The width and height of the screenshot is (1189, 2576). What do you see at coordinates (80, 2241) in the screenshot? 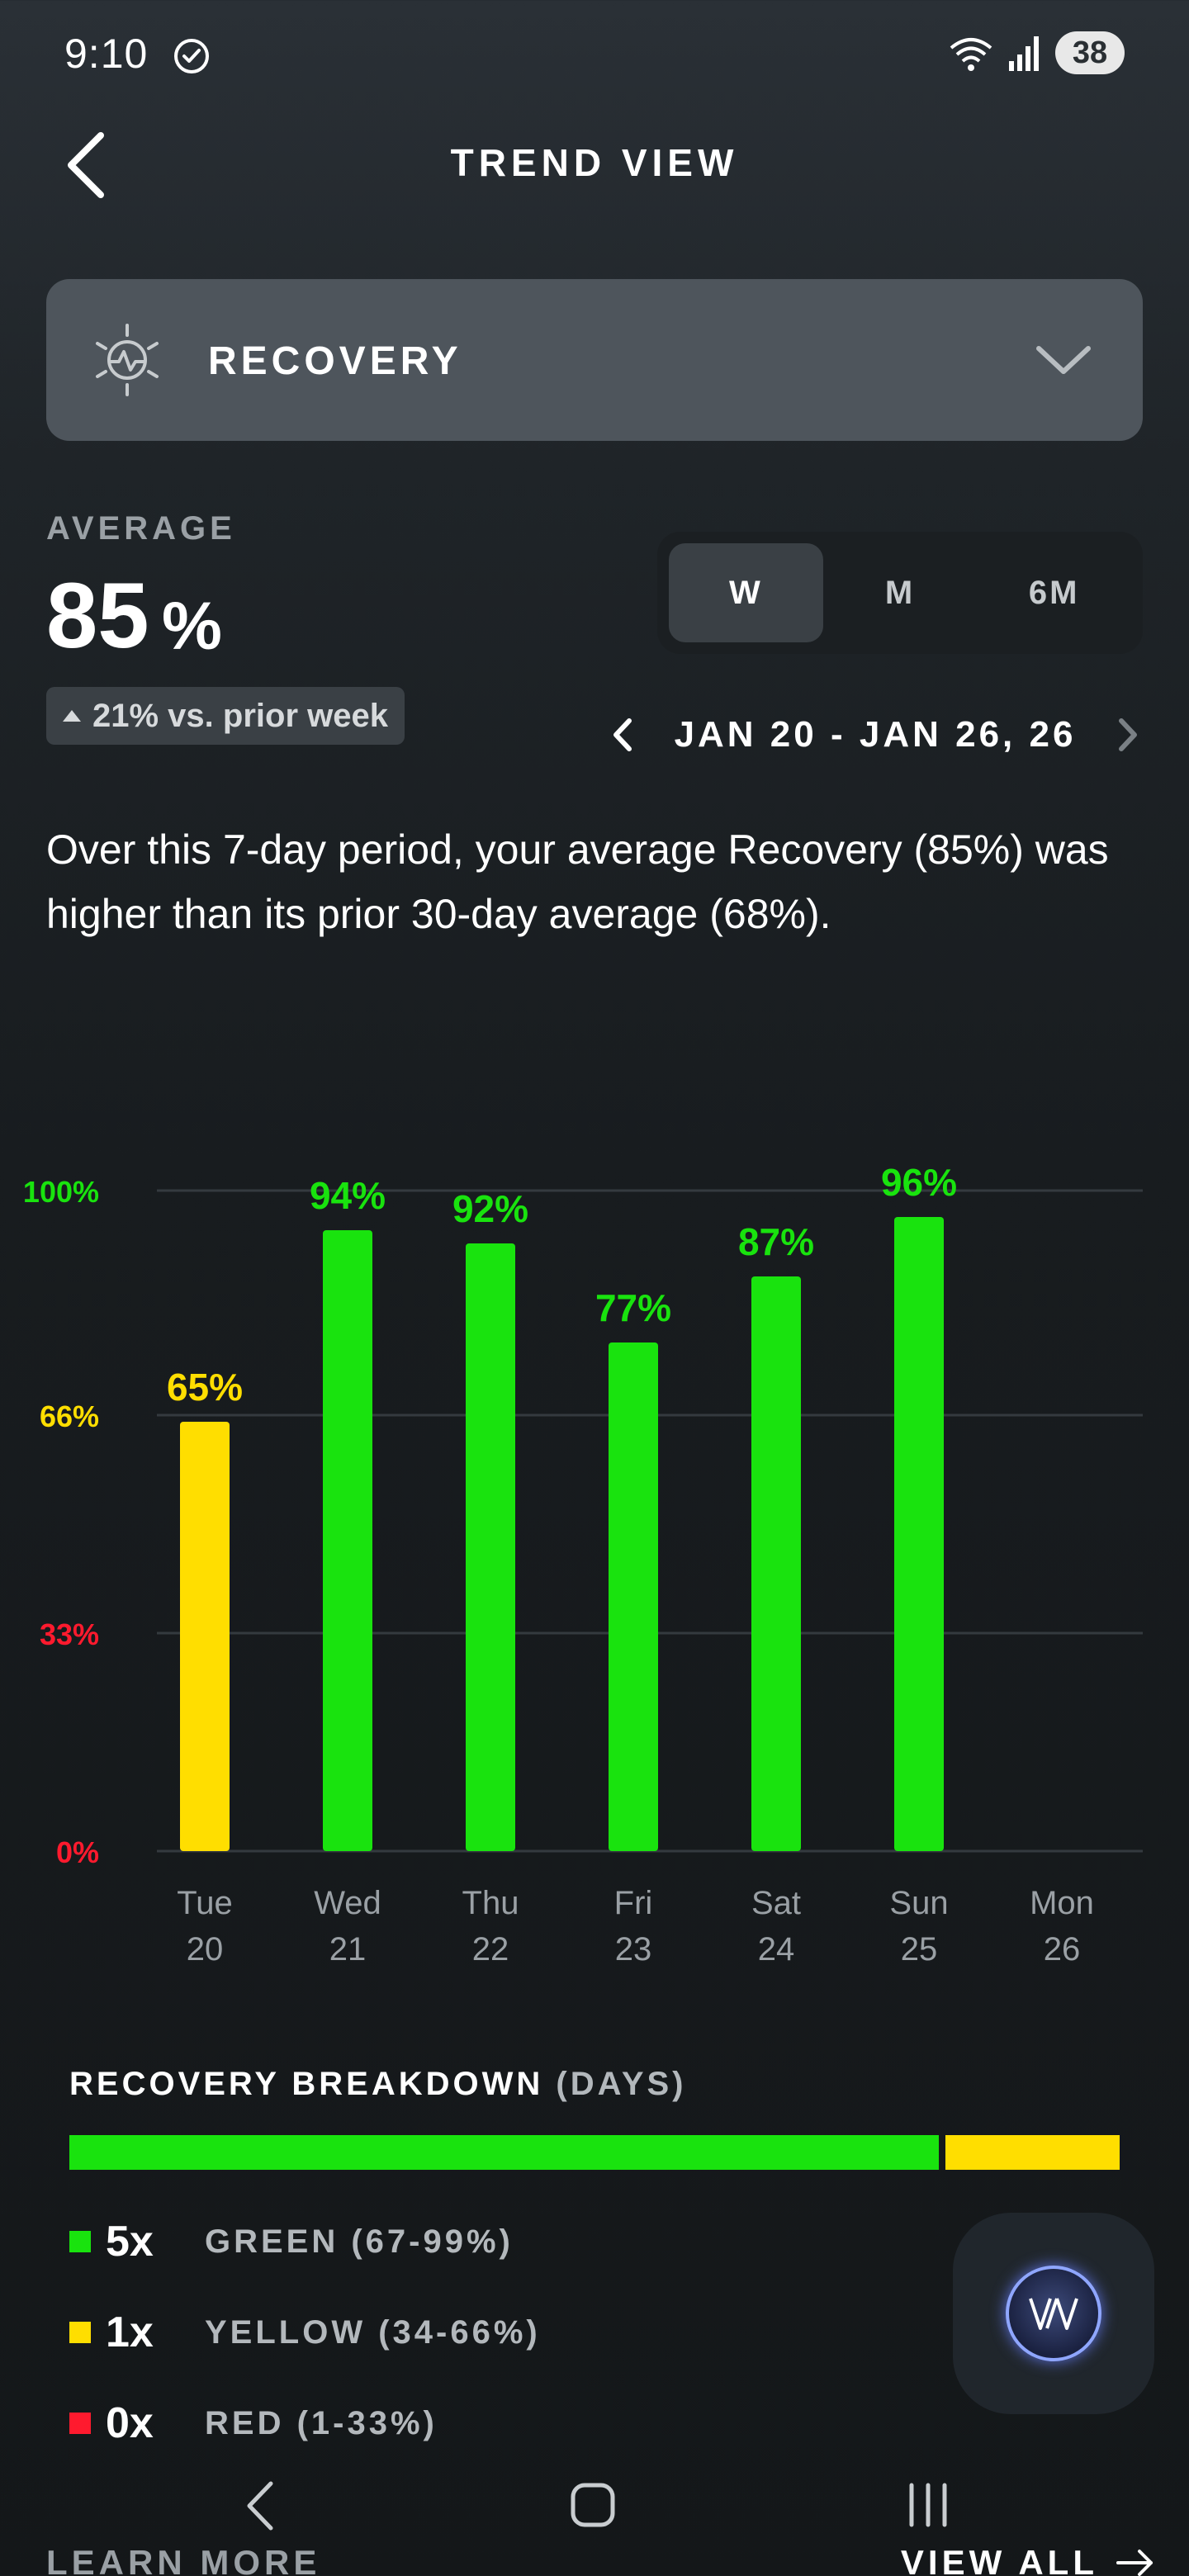
I see `green-swatch` at bounding box center [80, 2241].